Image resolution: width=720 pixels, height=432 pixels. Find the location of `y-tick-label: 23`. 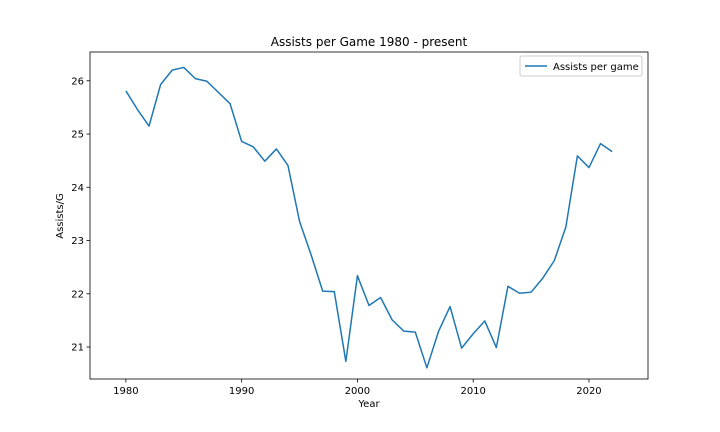

y-tick-label: 23 is located at coordinates (77, 241).